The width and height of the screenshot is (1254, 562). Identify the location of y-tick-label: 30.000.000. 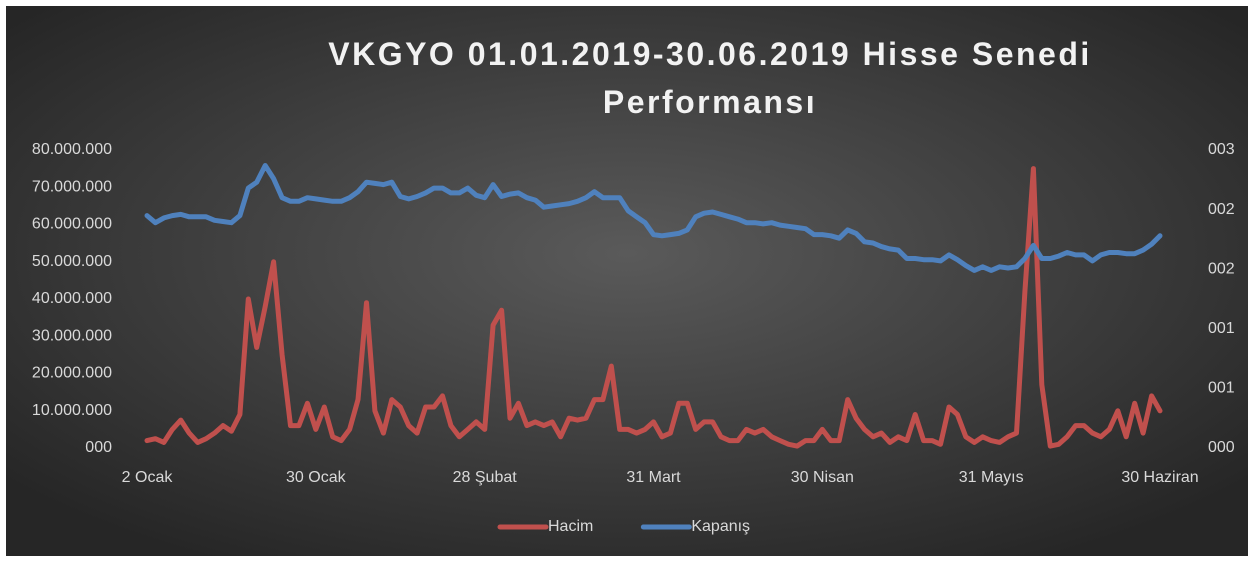
(72, 335).